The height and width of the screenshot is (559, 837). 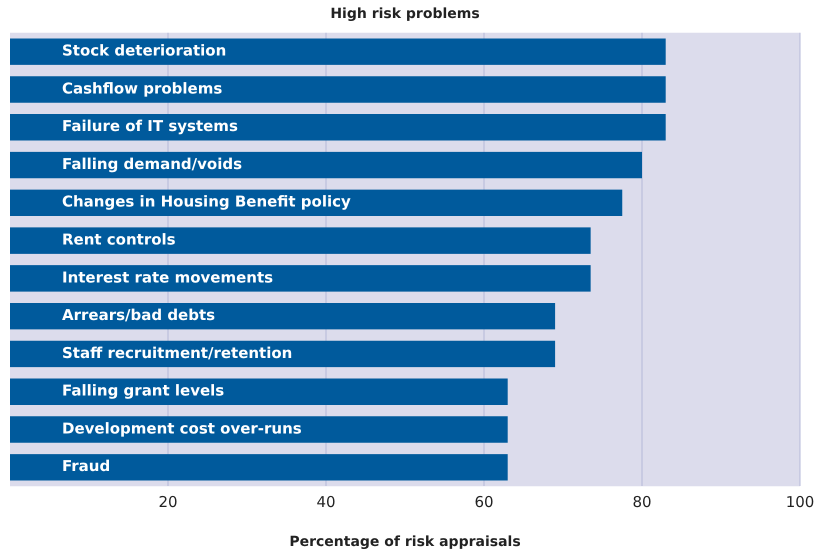 I want to click on y-tick-label: Falling grant levels, so click(x=143, y=391).